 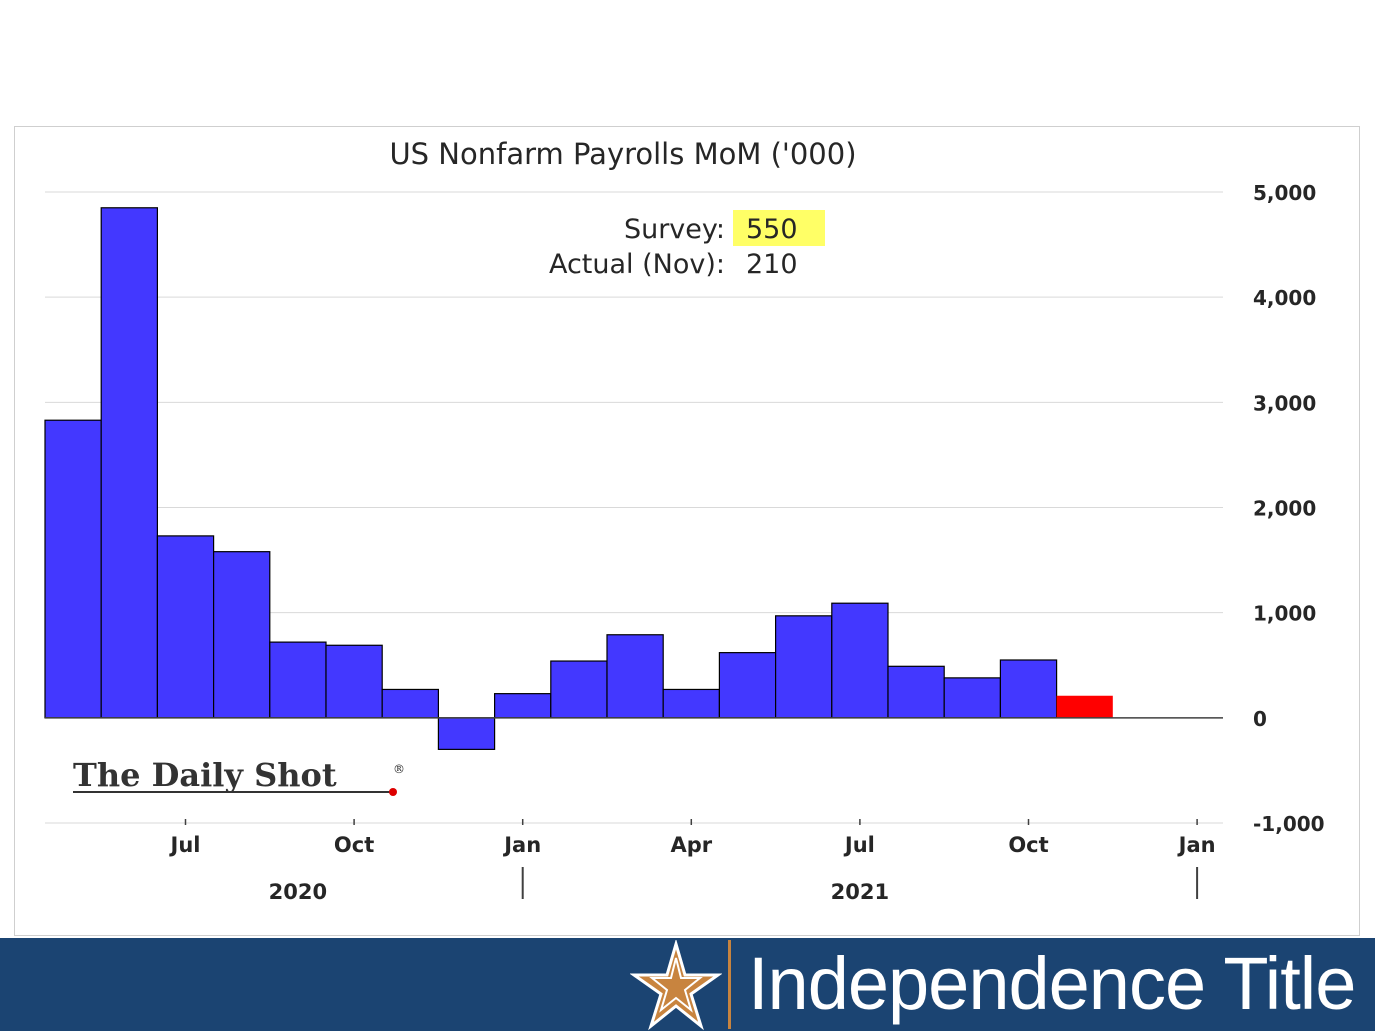 What do you see at coordinates (1052, 983) in the screenshot?
I see `brand-name: Independence Title` at bounding box center [1052, 983].